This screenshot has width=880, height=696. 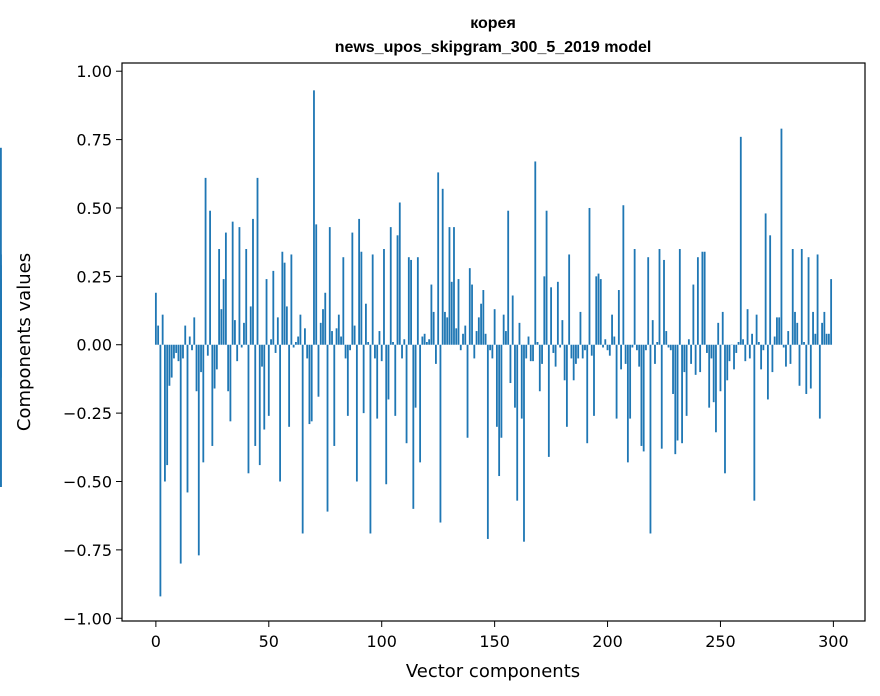 I want to click on x-tick-label: 200, so click(x=607, y=641).